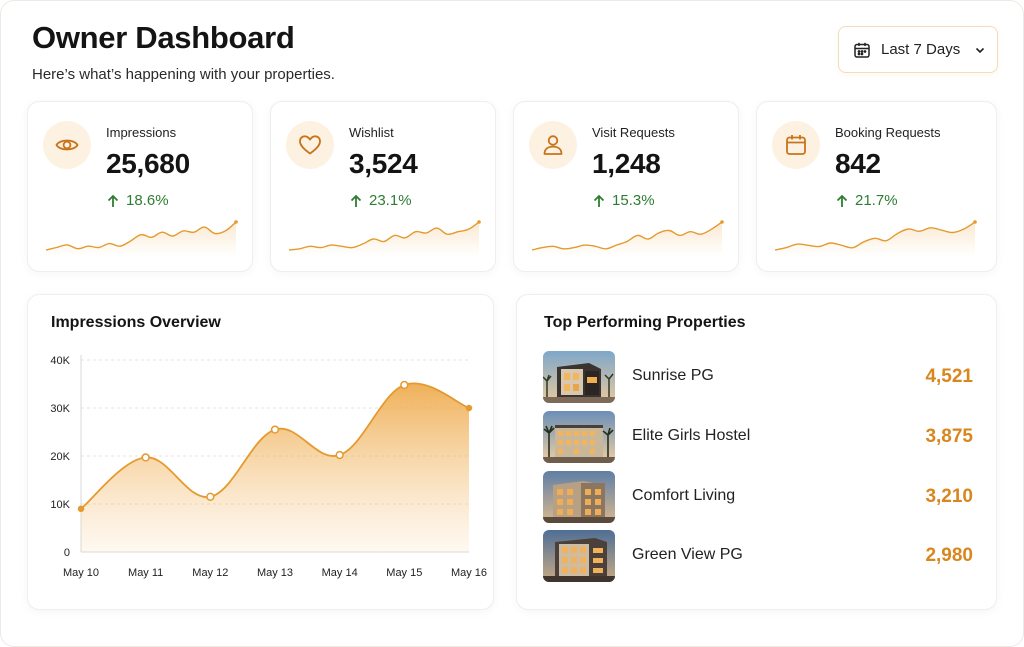  I want to click on y-tick-label: 0, so click(67, 553).